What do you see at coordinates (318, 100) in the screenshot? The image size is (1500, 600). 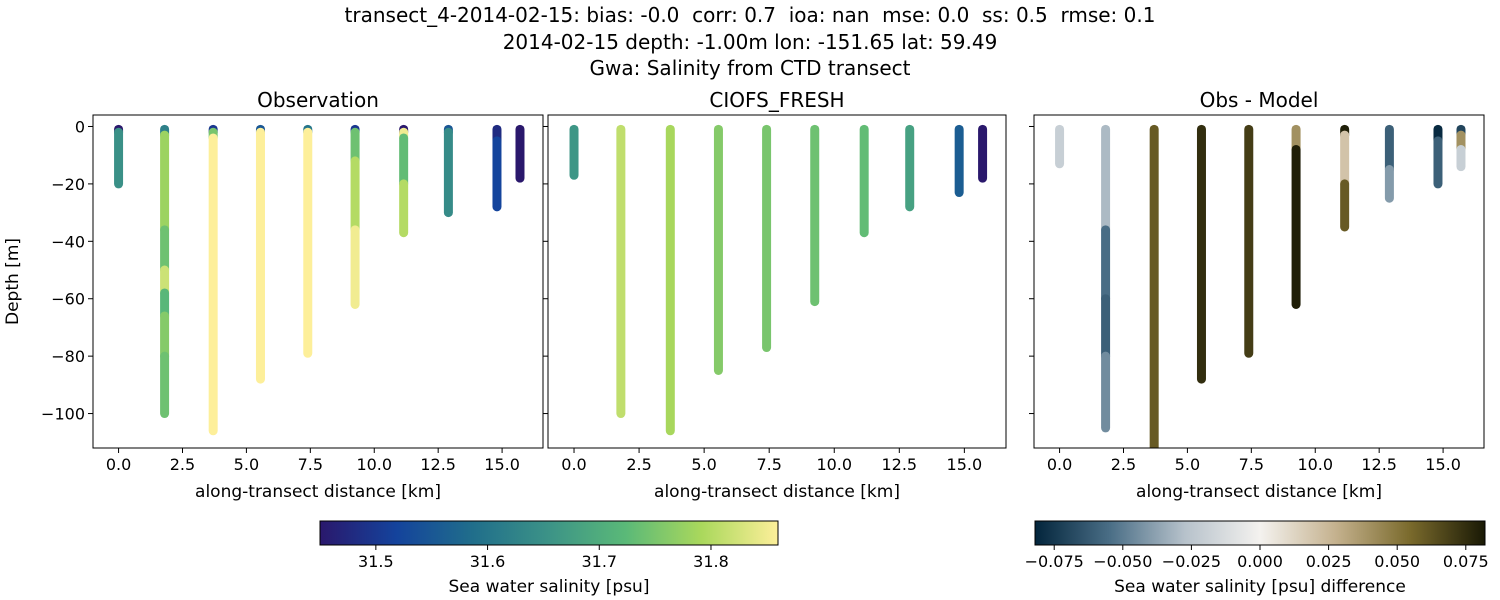 I see `panel-title: Observation` at bounding box center [318, 100].